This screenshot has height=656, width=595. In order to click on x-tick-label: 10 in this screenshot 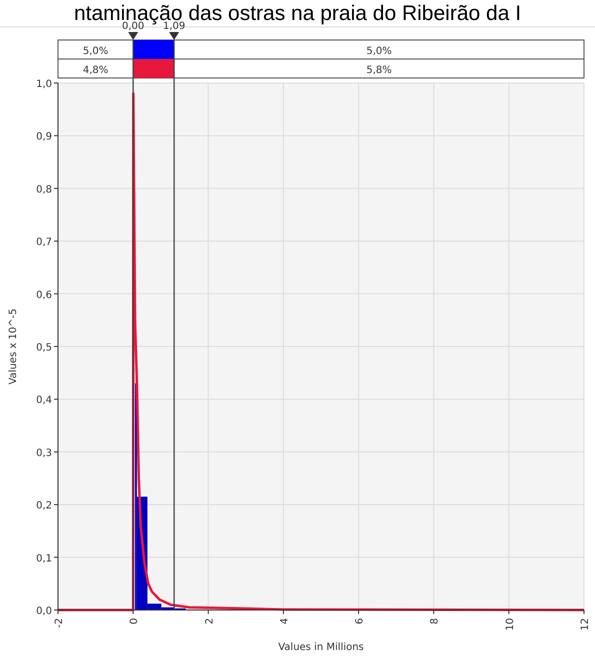, I will do `click(510, 624)`.